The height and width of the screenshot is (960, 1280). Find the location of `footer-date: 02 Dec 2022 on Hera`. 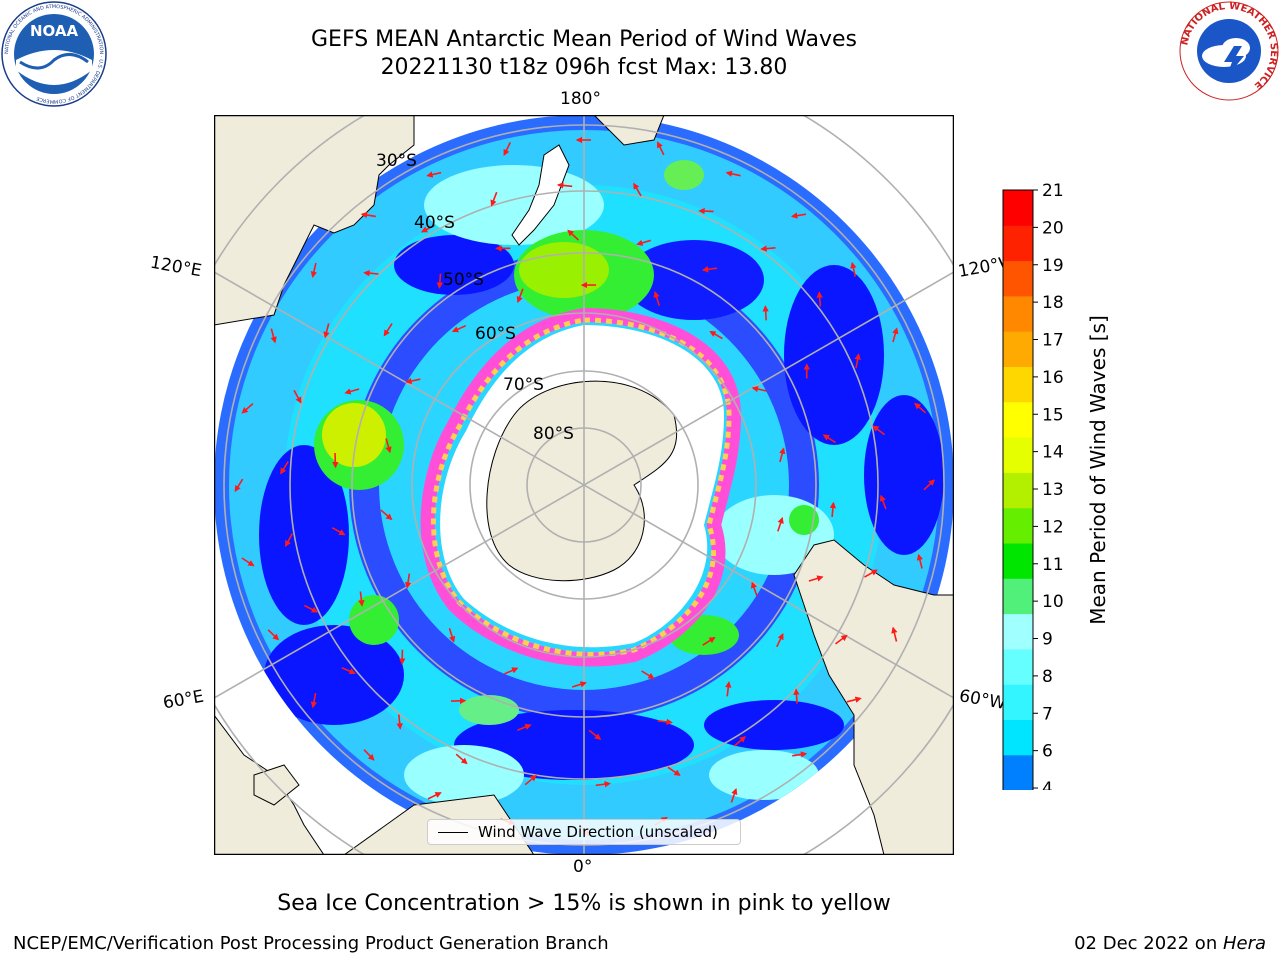

footer-date: 02 Dec 2022 on Hera is located at coordinates (1170, 943).